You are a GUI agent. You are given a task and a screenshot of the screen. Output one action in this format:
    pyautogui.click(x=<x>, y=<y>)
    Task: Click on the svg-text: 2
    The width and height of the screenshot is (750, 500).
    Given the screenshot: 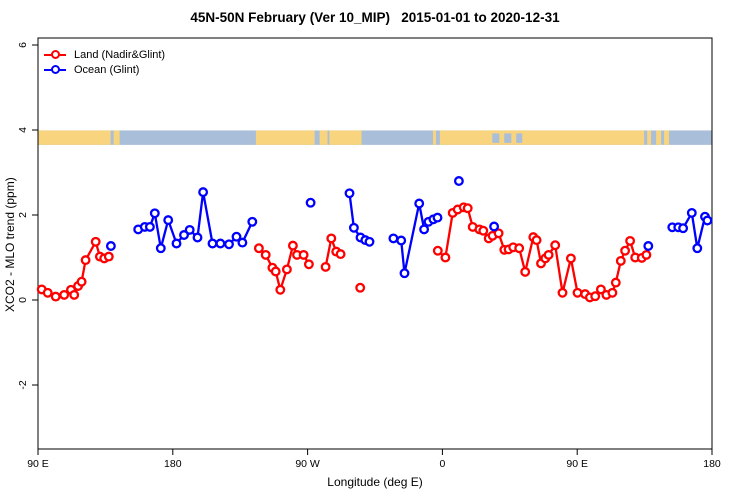 What is the action you would take?
    pyautogui.click(x=23, y=215)
    